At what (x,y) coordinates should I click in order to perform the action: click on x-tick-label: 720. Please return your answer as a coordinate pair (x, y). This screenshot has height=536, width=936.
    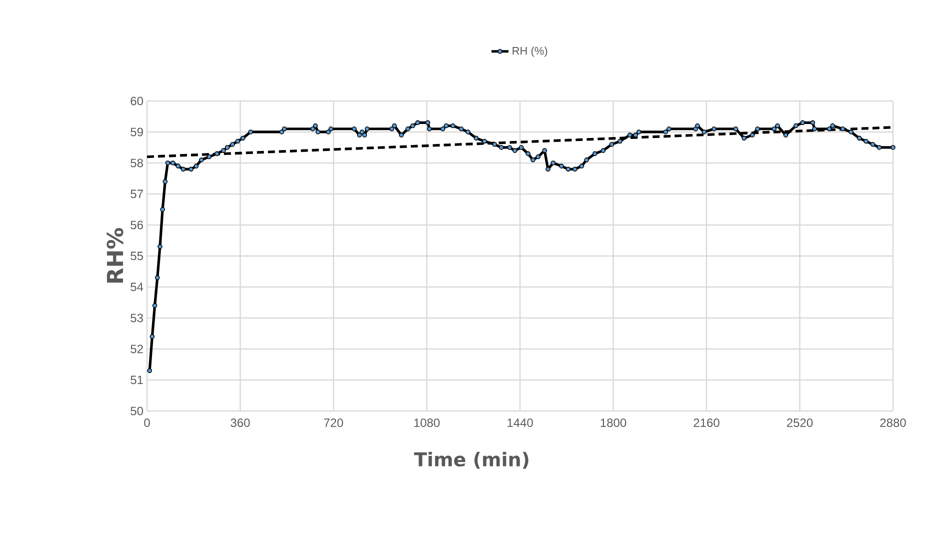
    Looking at the image, I should click on (334, 423).